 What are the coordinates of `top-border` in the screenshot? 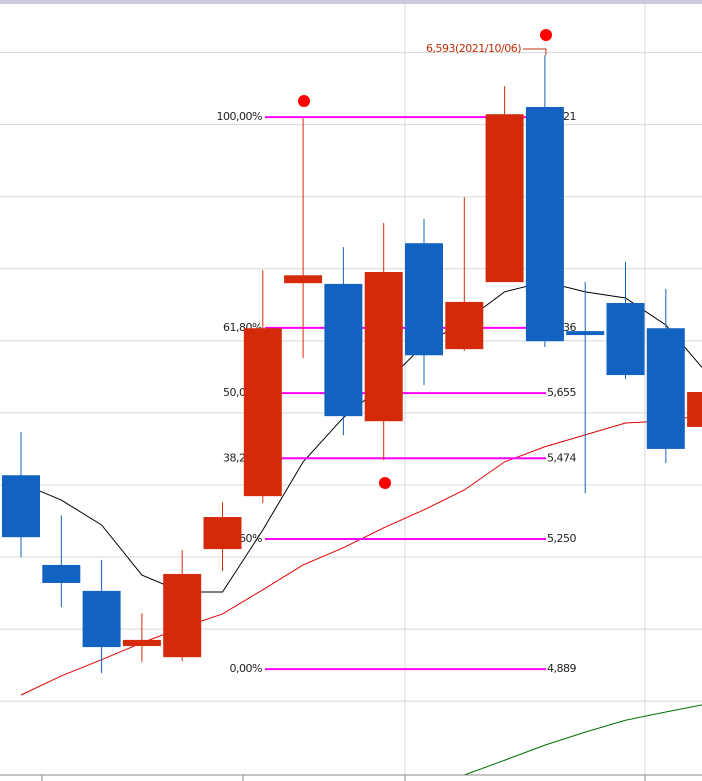 It's located at (351, 2).